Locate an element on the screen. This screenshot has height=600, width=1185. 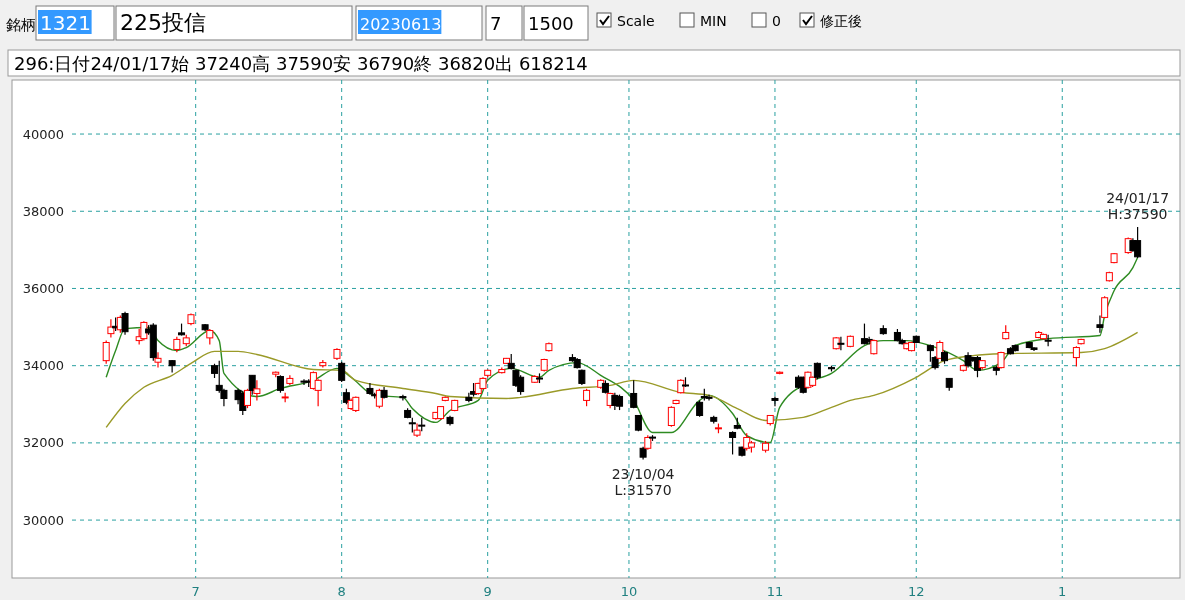
y-tick-label: 32000 is located at coordinates (43, 443).